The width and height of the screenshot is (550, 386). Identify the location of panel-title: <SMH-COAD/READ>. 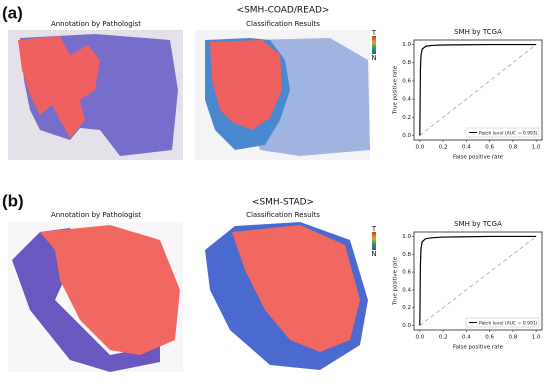
(283, 11).